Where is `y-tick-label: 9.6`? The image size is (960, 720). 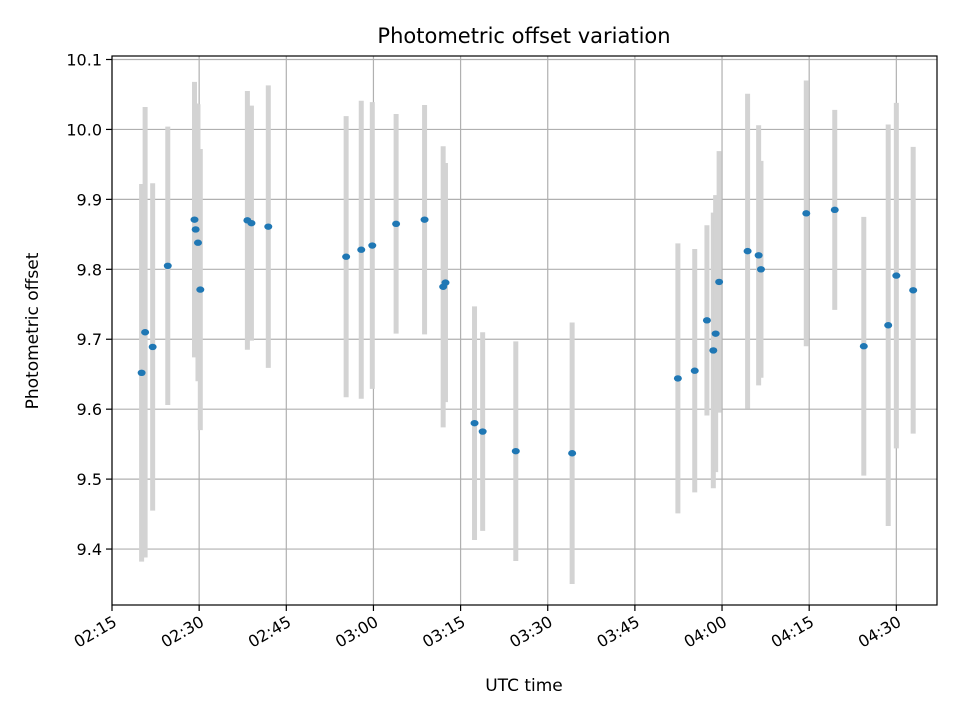
y-tick-label: 9.6 is located at coordinates (89, 409).